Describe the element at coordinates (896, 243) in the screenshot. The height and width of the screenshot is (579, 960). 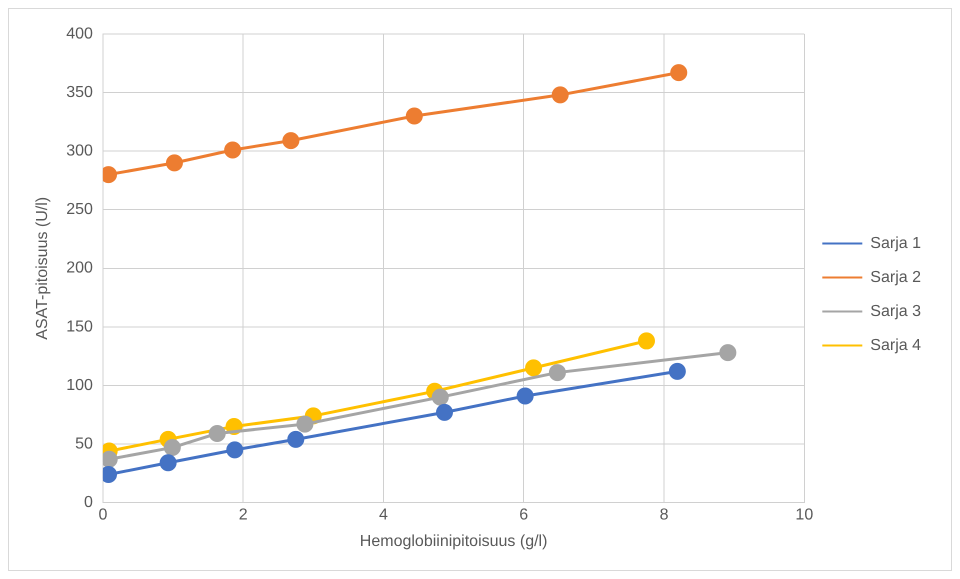
I see `legend-label: Sarja 1` at that location.